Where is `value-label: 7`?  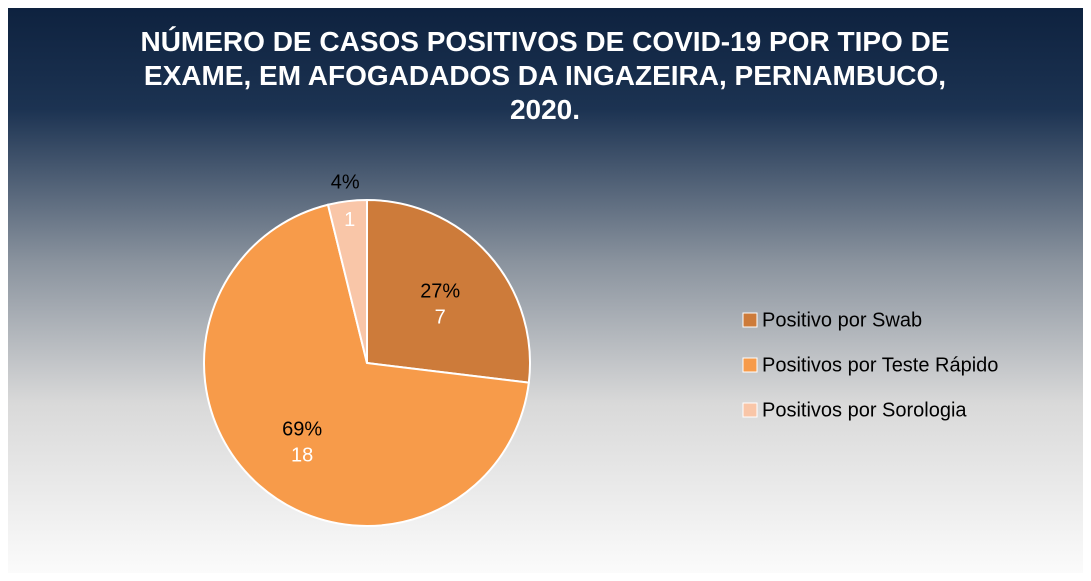 value-label: 7 is located at coordinates (440, 317).